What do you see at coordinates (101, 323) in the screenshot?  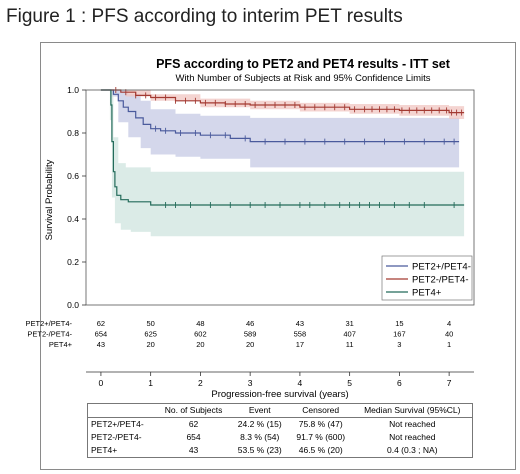 I see `at-risk-value-0-0: 62` at bounding box center [101, 323].